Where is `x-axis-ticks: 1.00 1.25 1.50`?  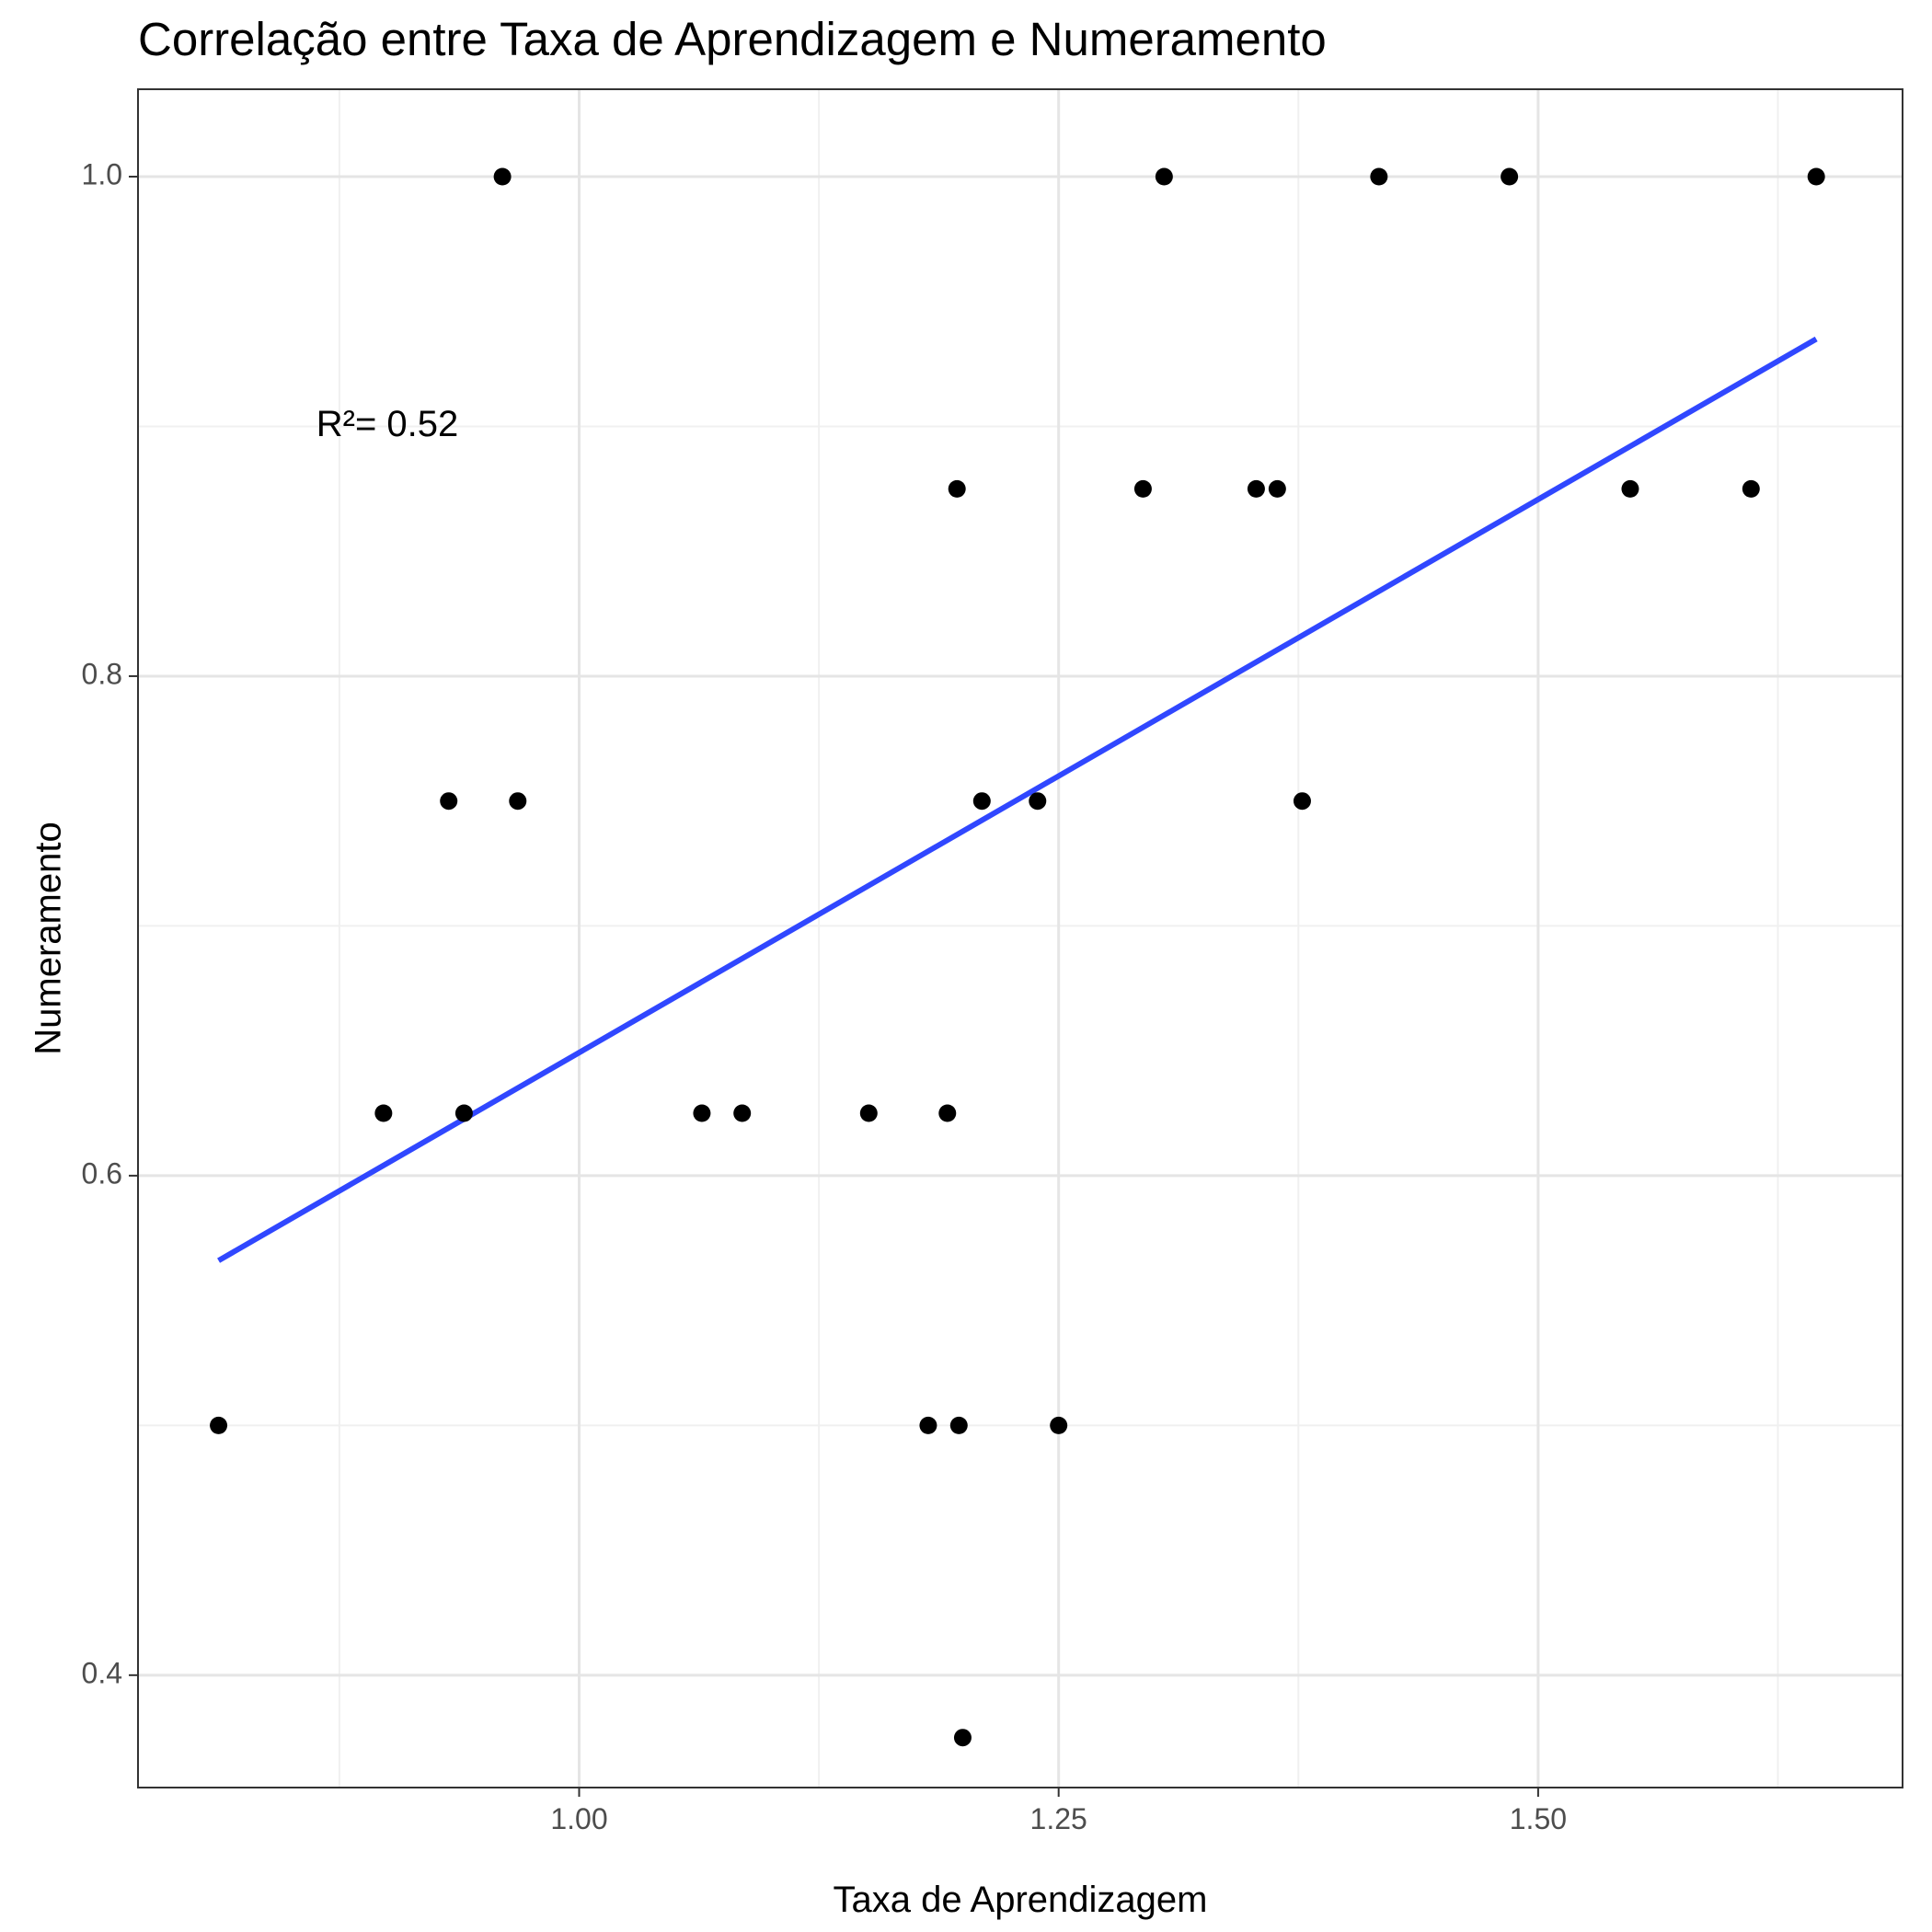
x-axis-ticks: 1.00 1.25 1.50 is located at coordinates (1058, 1811).